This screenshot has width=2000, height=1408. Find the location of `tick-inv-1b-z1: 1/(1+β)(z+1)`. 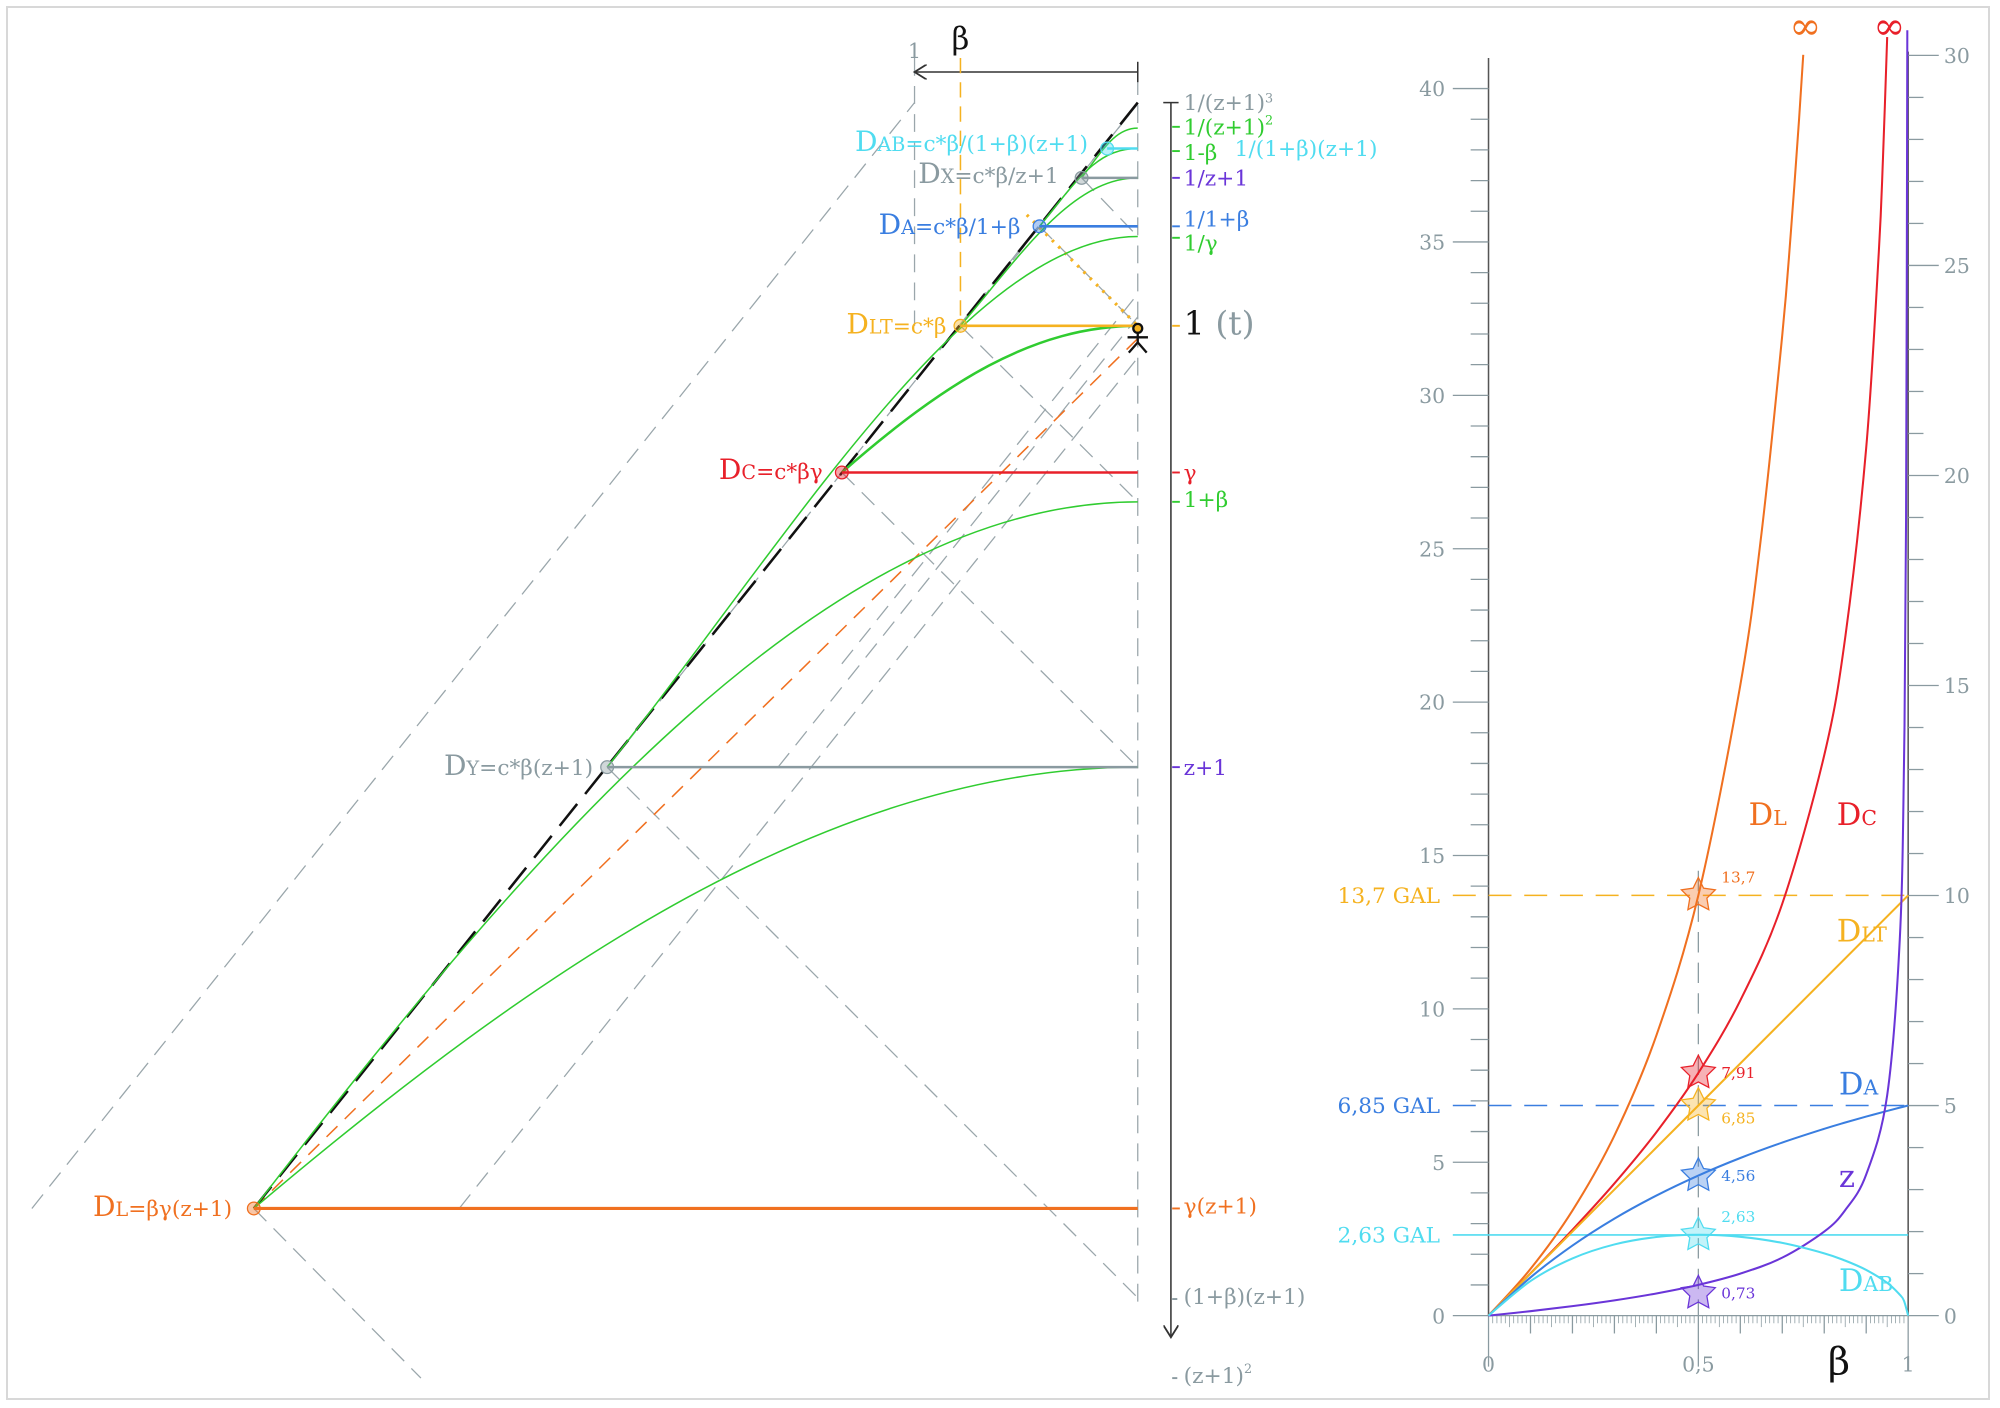

tick-inv-1b-z1: 1/(1+β)(z+1) is located at coordinates (1306, 149).